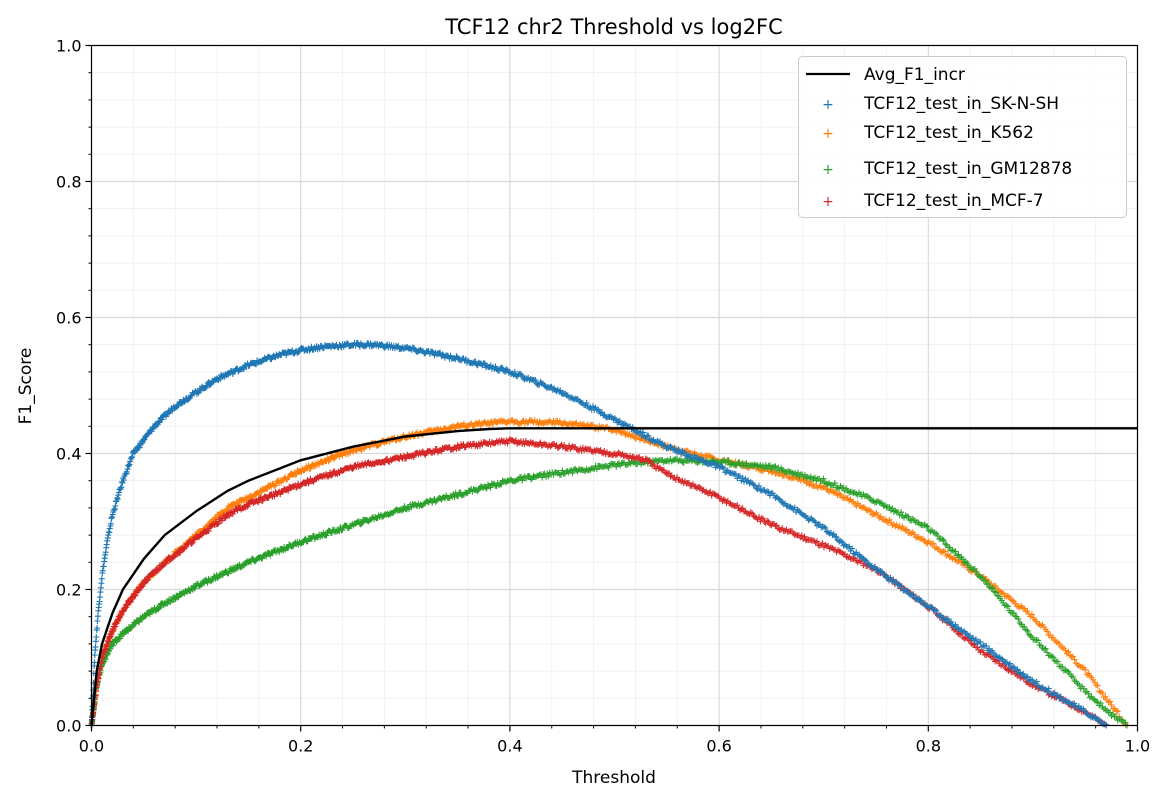 The height and width of the screenshot is (803, 1169). I want to click on chart-title: TCF12 chr2 Threshold vs log2FC, so click(613, 27).